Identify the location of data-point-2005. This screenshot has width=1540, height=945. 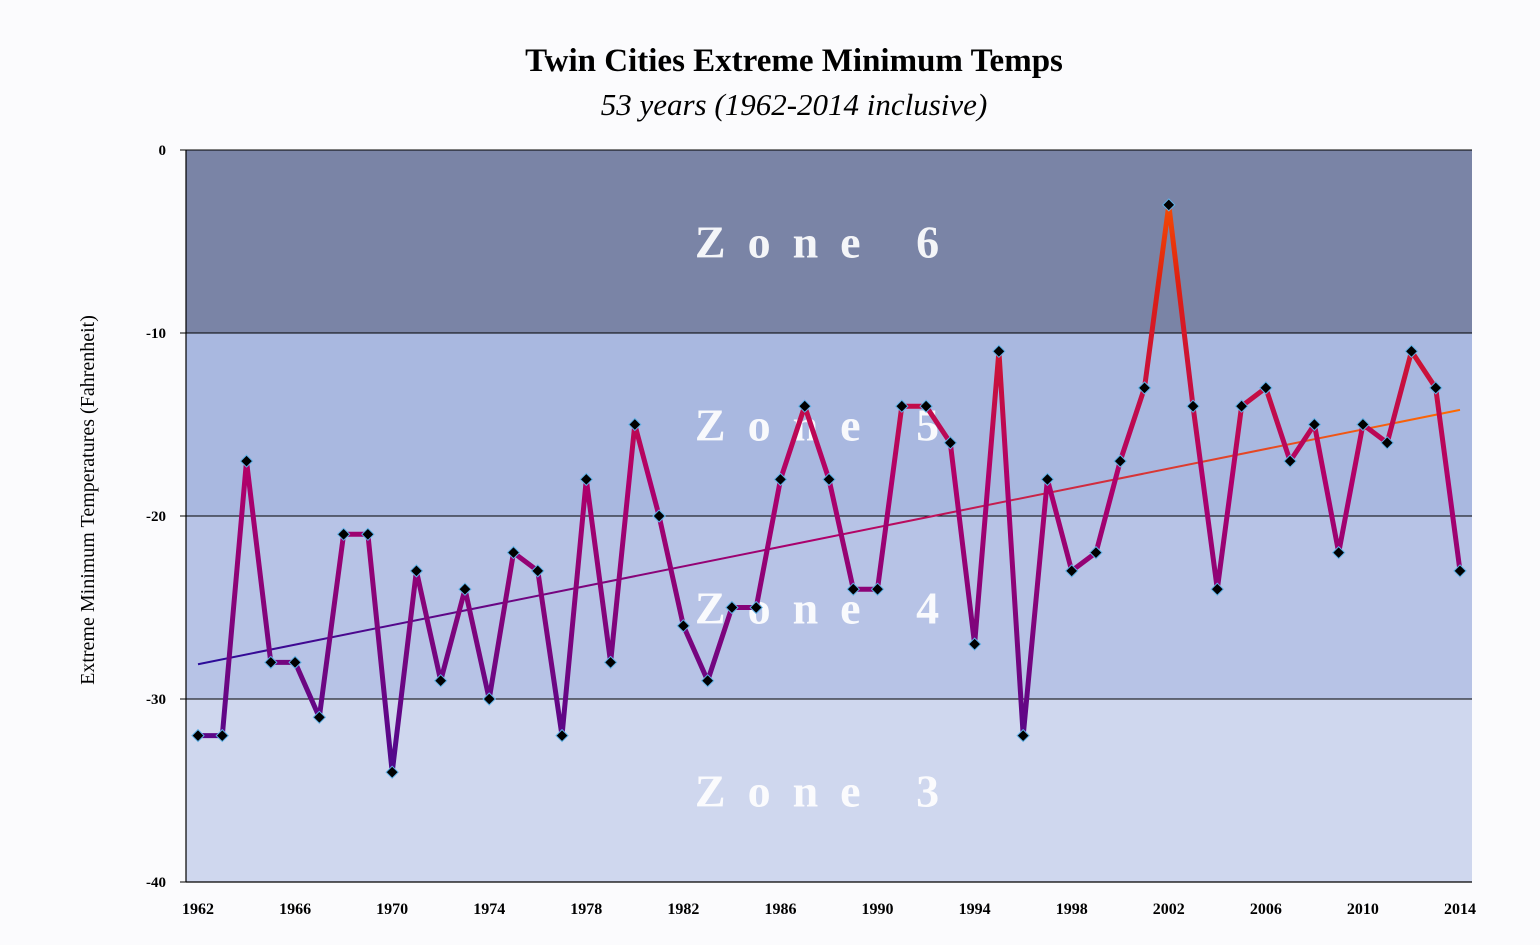
(1241, 406).